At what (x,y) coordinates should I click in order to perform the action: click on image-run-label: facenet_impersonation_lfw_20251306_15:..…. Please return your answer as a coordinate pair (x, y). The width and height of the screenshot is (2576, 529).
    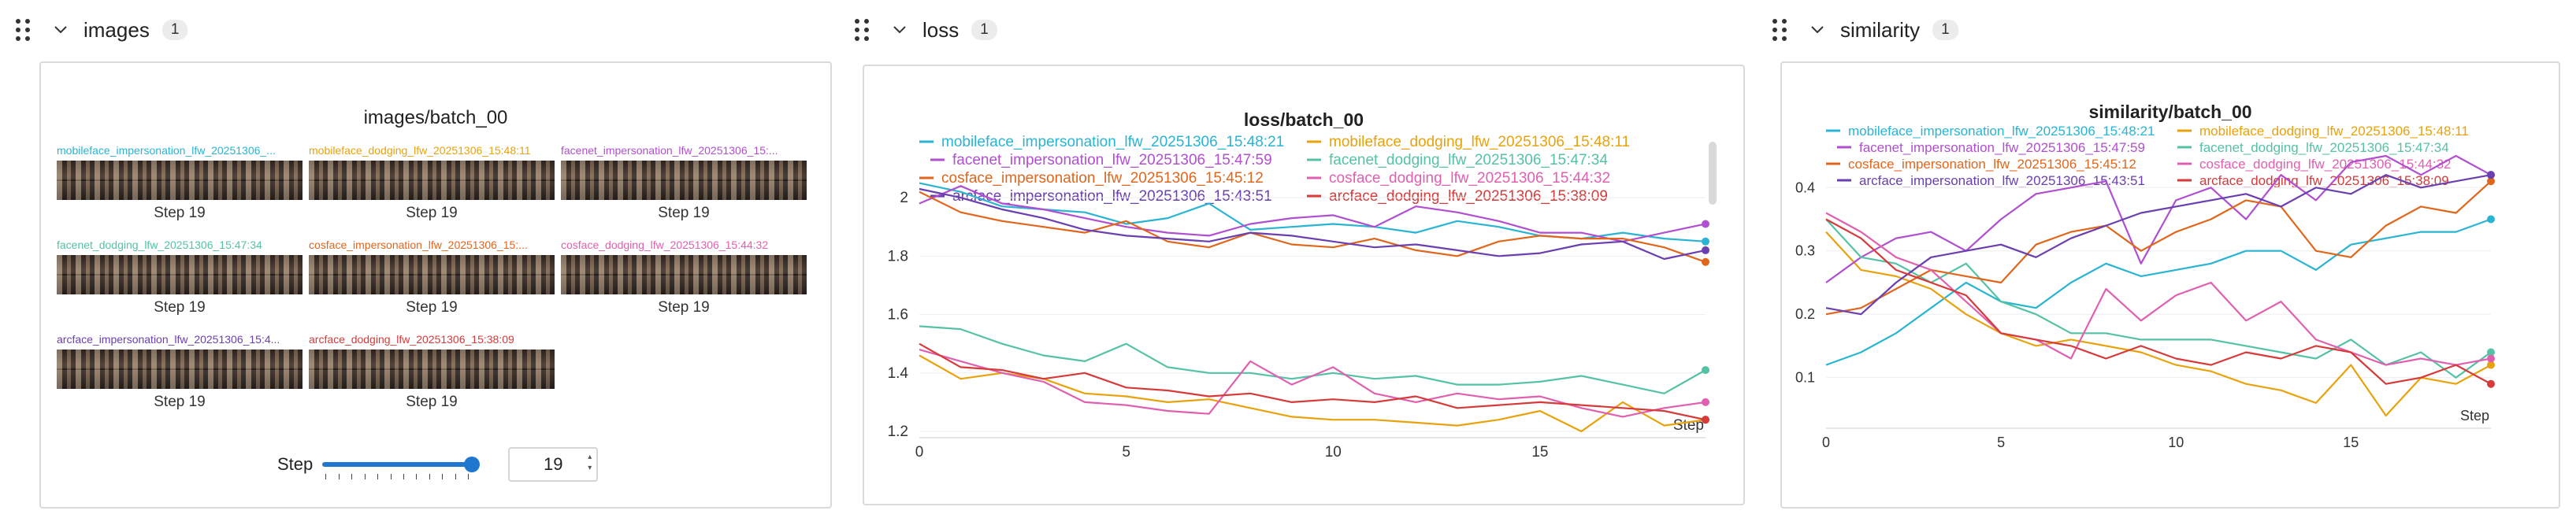
    Looking at the image, I should click on (669, 150).